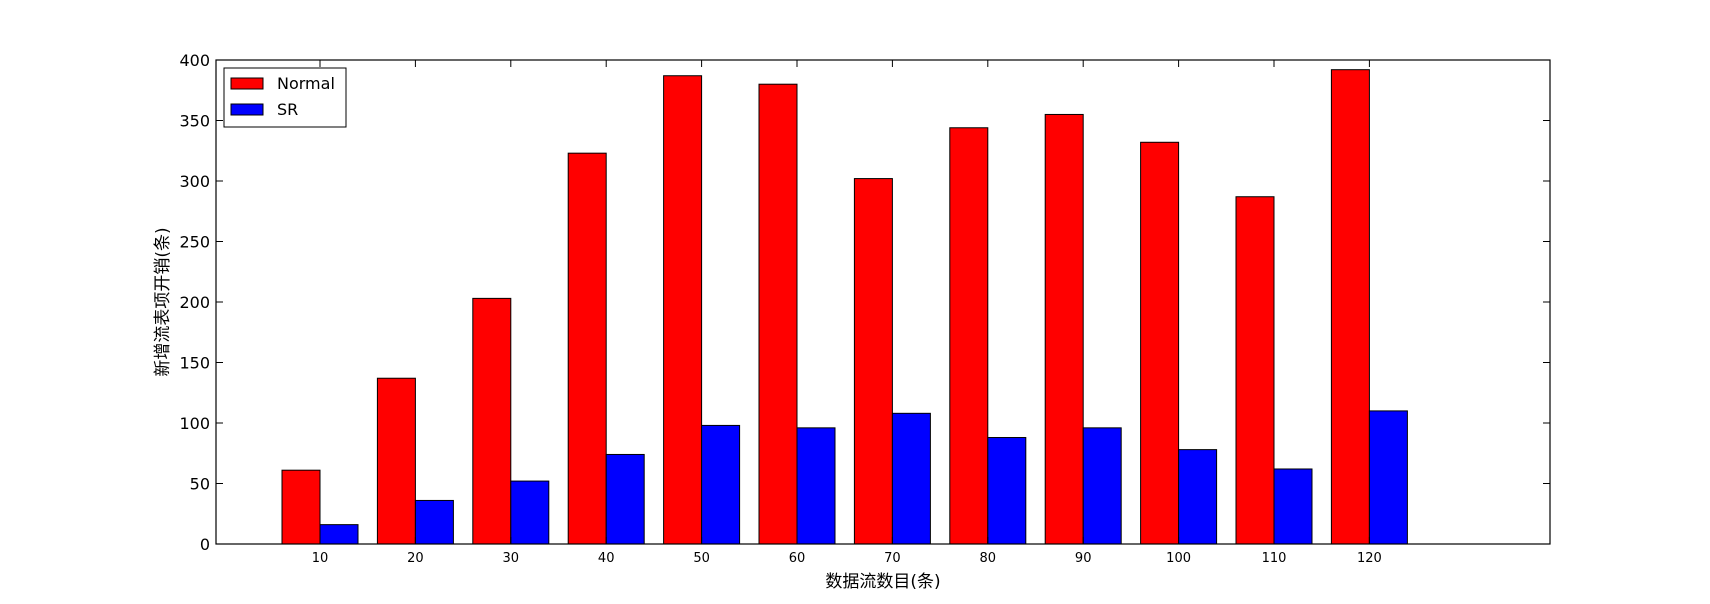 The image size is (1710, 604). I want to click on x-tick-label: 50, so click(701, 558).